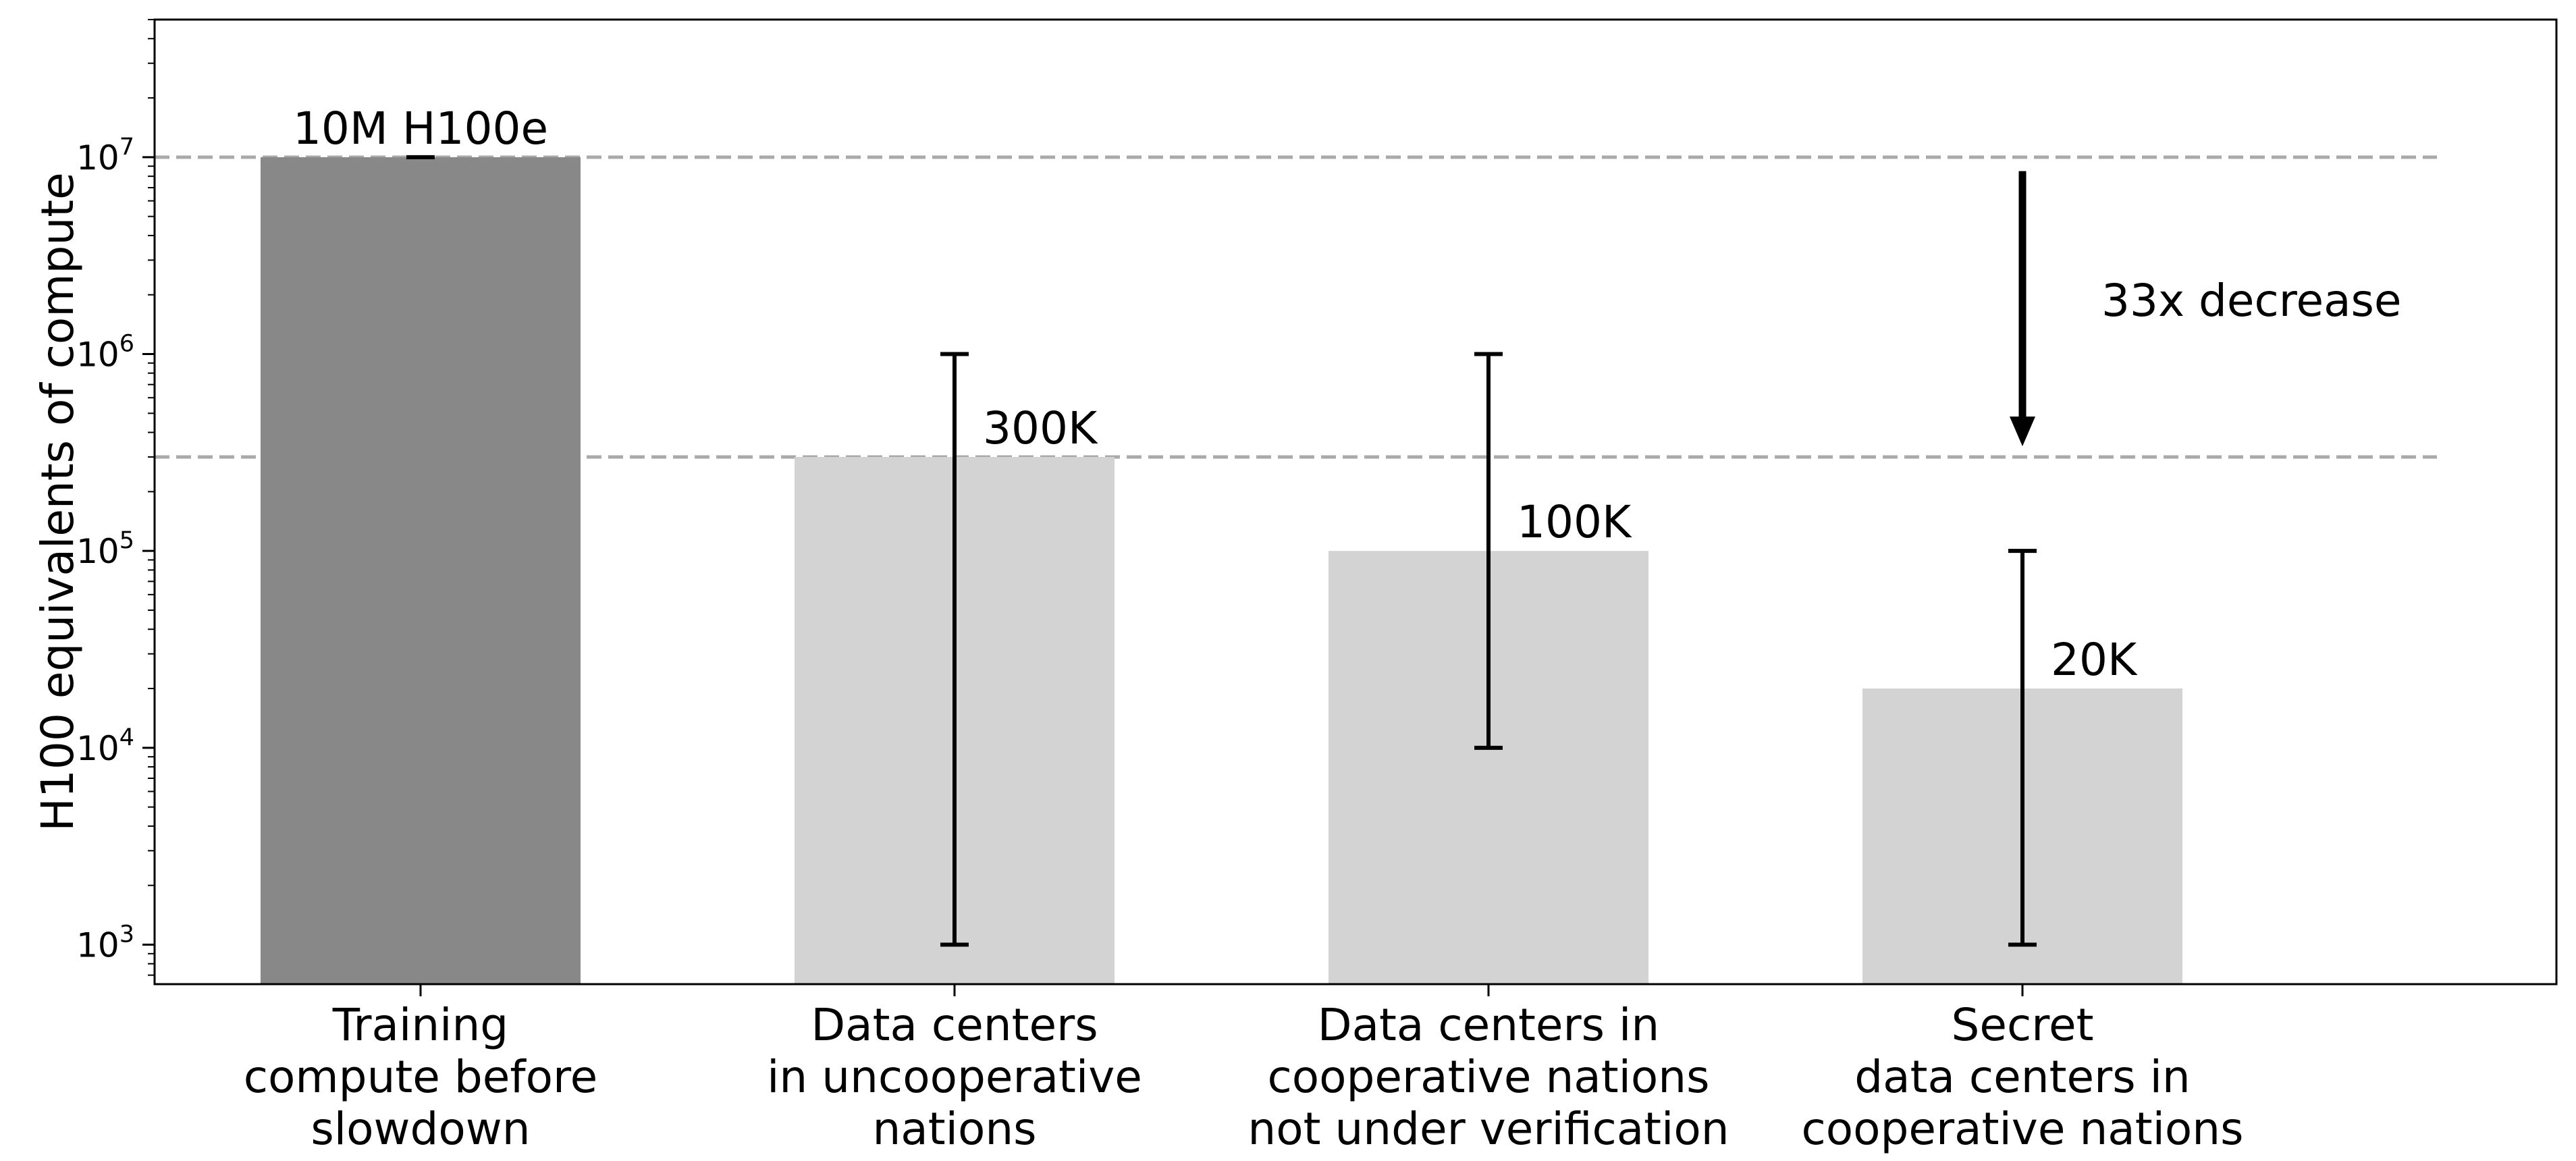 The image size is (2576, 1161). Describe the element at coordinates (105, 156) in the screenshot. I see `y-tick-label-5: 10⁷` at that location.